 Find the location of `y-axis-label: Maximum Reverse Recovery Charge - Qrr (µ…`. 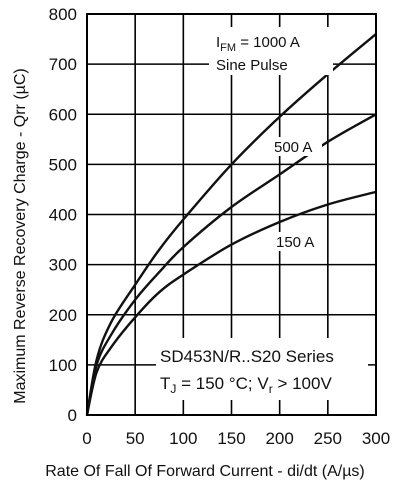

y-axis-label: Maximum Reverse Recovery Charge - Qrr (µ… is located at coordinates (20, 236).